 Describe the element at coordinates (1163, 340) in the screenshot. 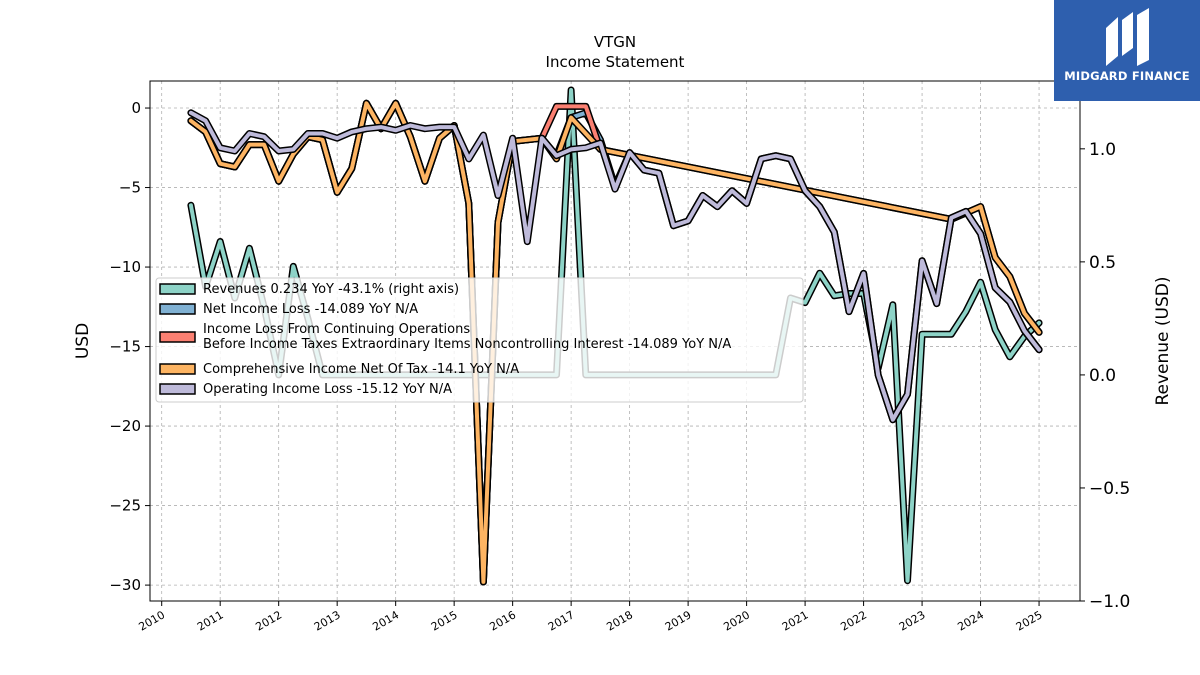

I see `y-axis-label-right: Revenue (USD)` at that location.